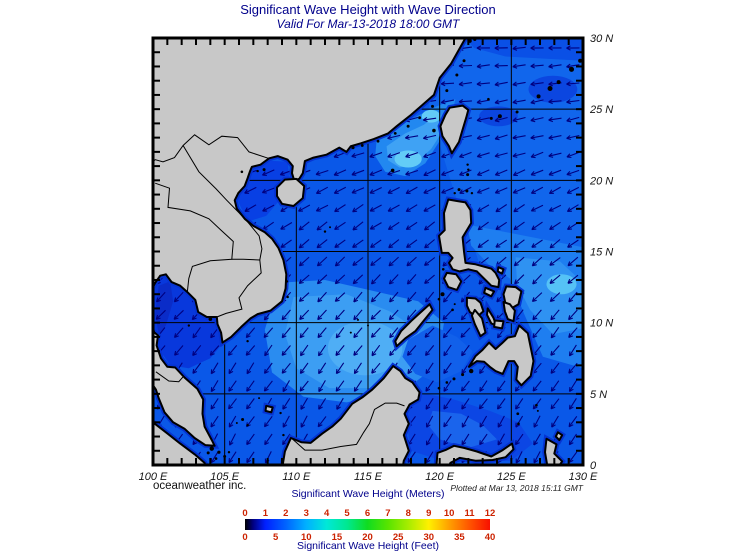 The height and width of the screenshot is (560, 755). I want to click on colorbar-tick-meters: 2, so click(285, 513).